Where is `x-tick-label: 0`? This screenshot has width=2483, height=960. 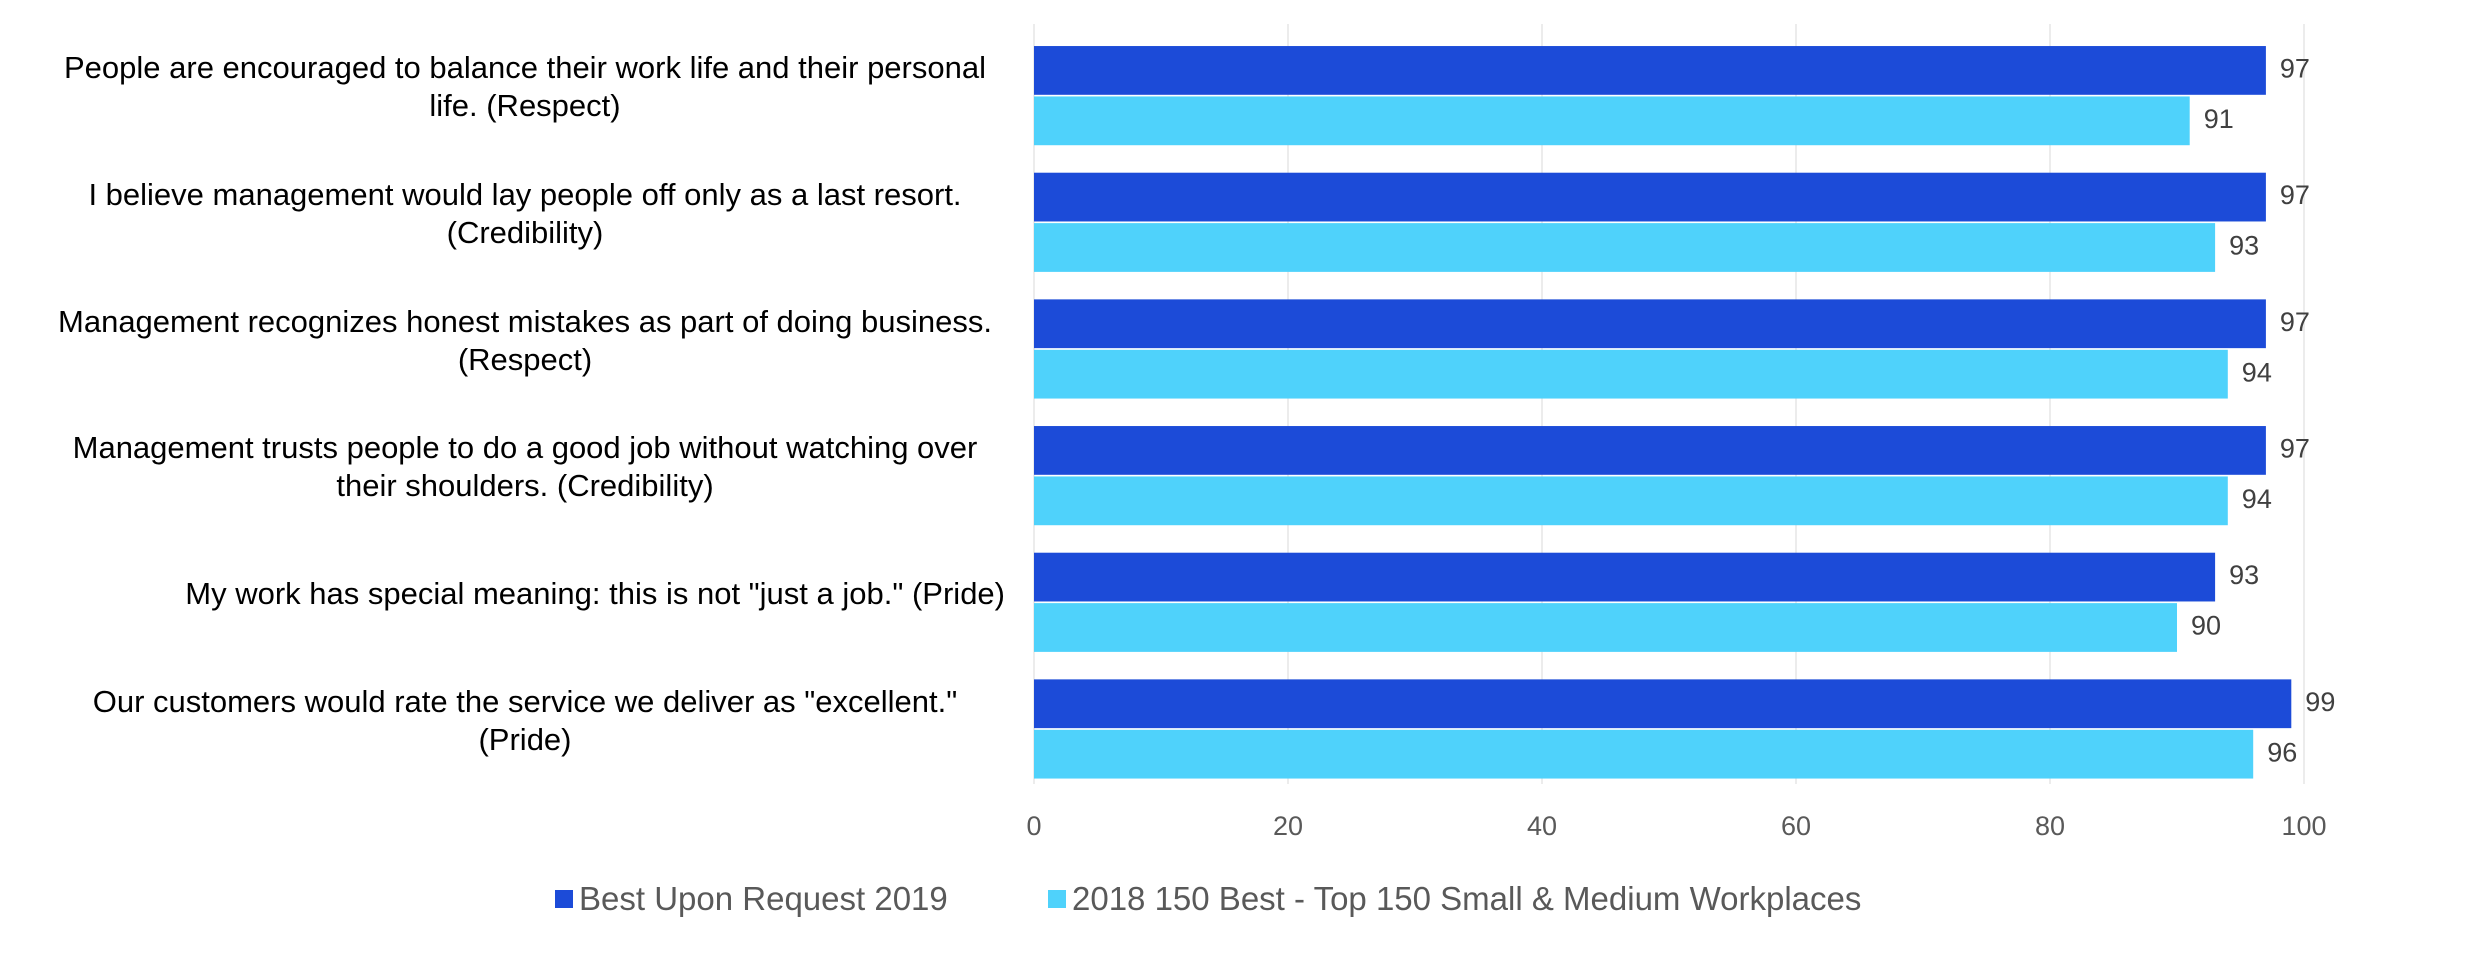
x-tick-label: 0 is located at coordinates (1033, 826).